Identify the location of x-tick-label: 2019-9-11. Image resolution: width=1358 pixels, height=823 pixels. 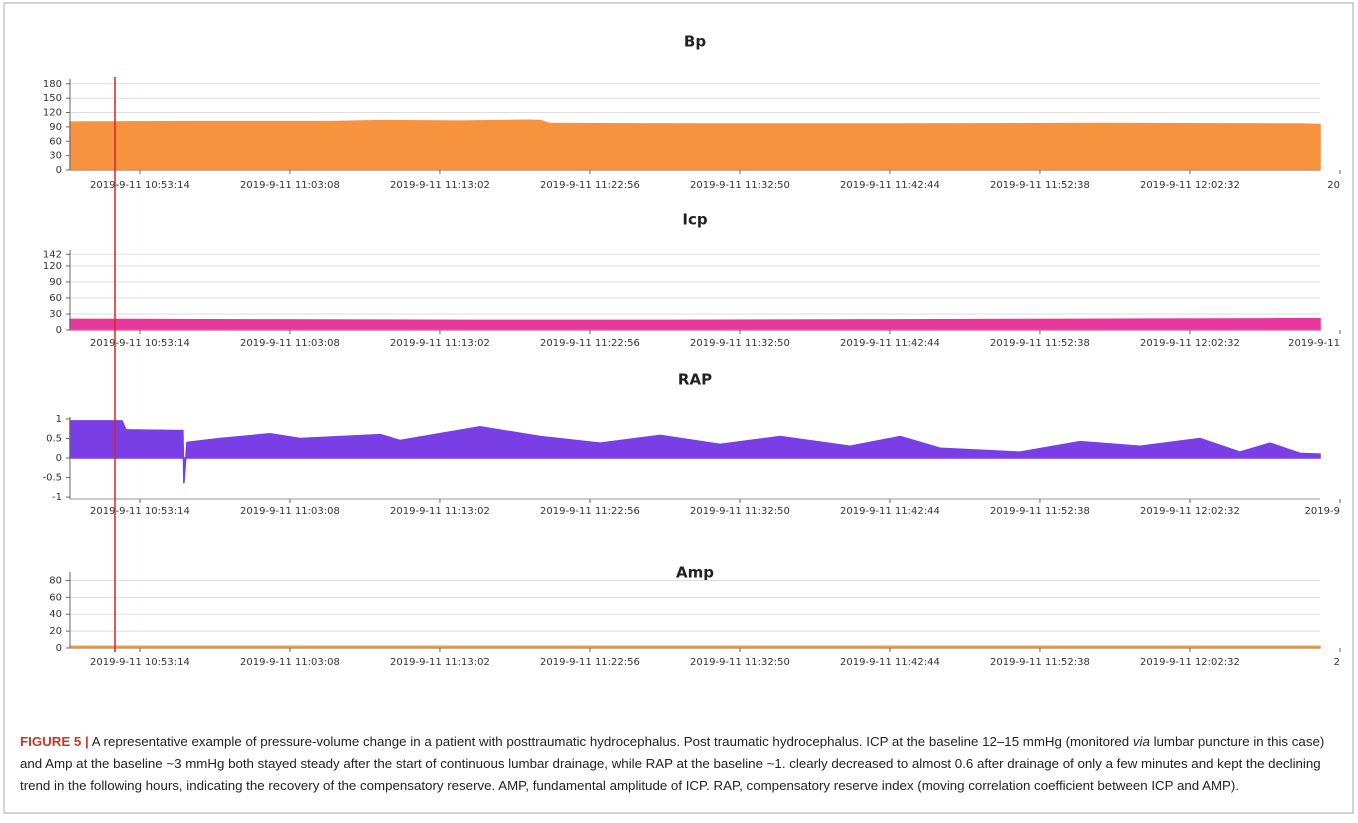
(1314, 343).